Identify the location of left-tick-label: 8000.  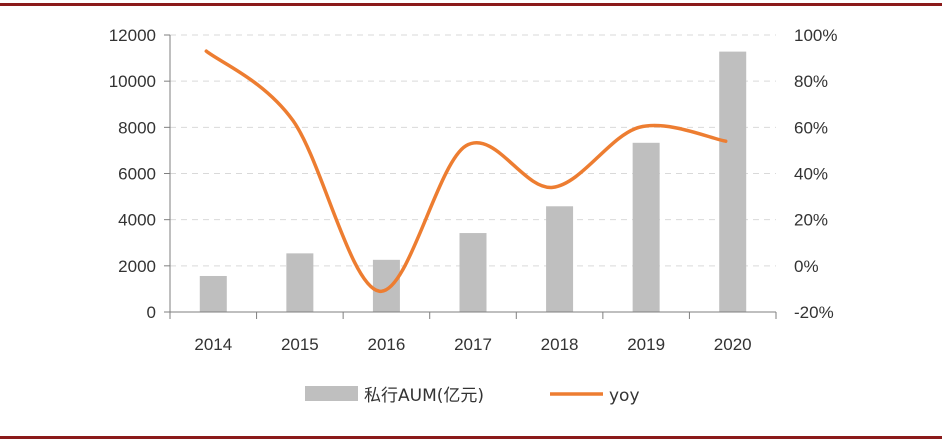
(137, 127).